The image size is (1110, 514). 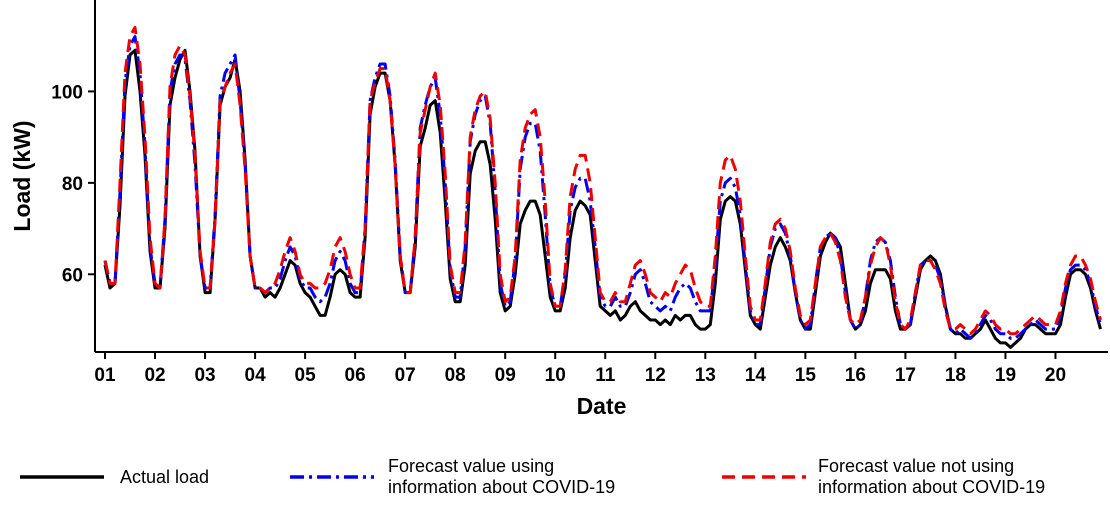 I want to click on y-tick-label: 80, so click(x=72, y=184).